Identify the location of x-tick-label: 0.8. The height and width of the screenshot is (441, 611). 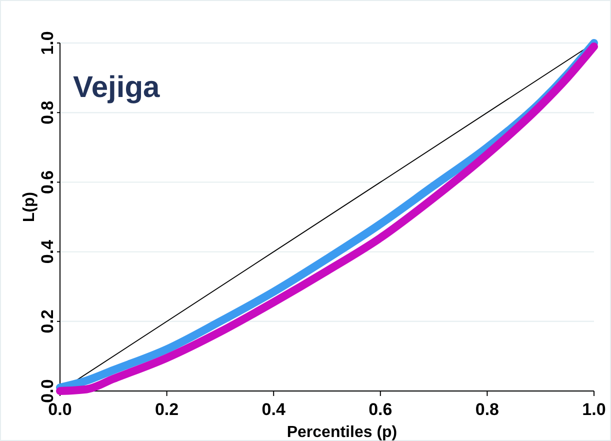
(487, 409).